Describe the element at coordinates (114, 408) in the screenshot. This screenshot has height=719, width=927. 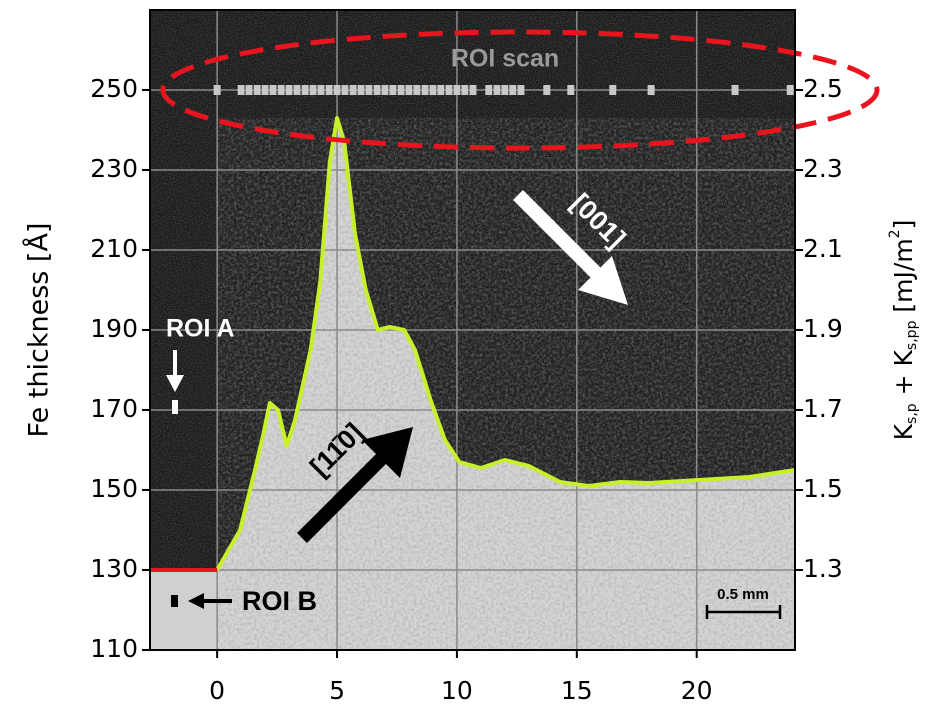
I see `y-tick-label: 170` at that location.